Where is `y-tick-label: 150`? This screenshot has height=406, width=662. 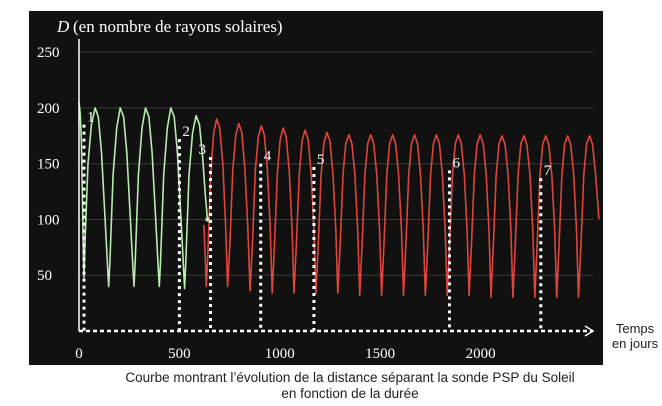 y-tick-label: 150 is located at coordinates (48, 165).